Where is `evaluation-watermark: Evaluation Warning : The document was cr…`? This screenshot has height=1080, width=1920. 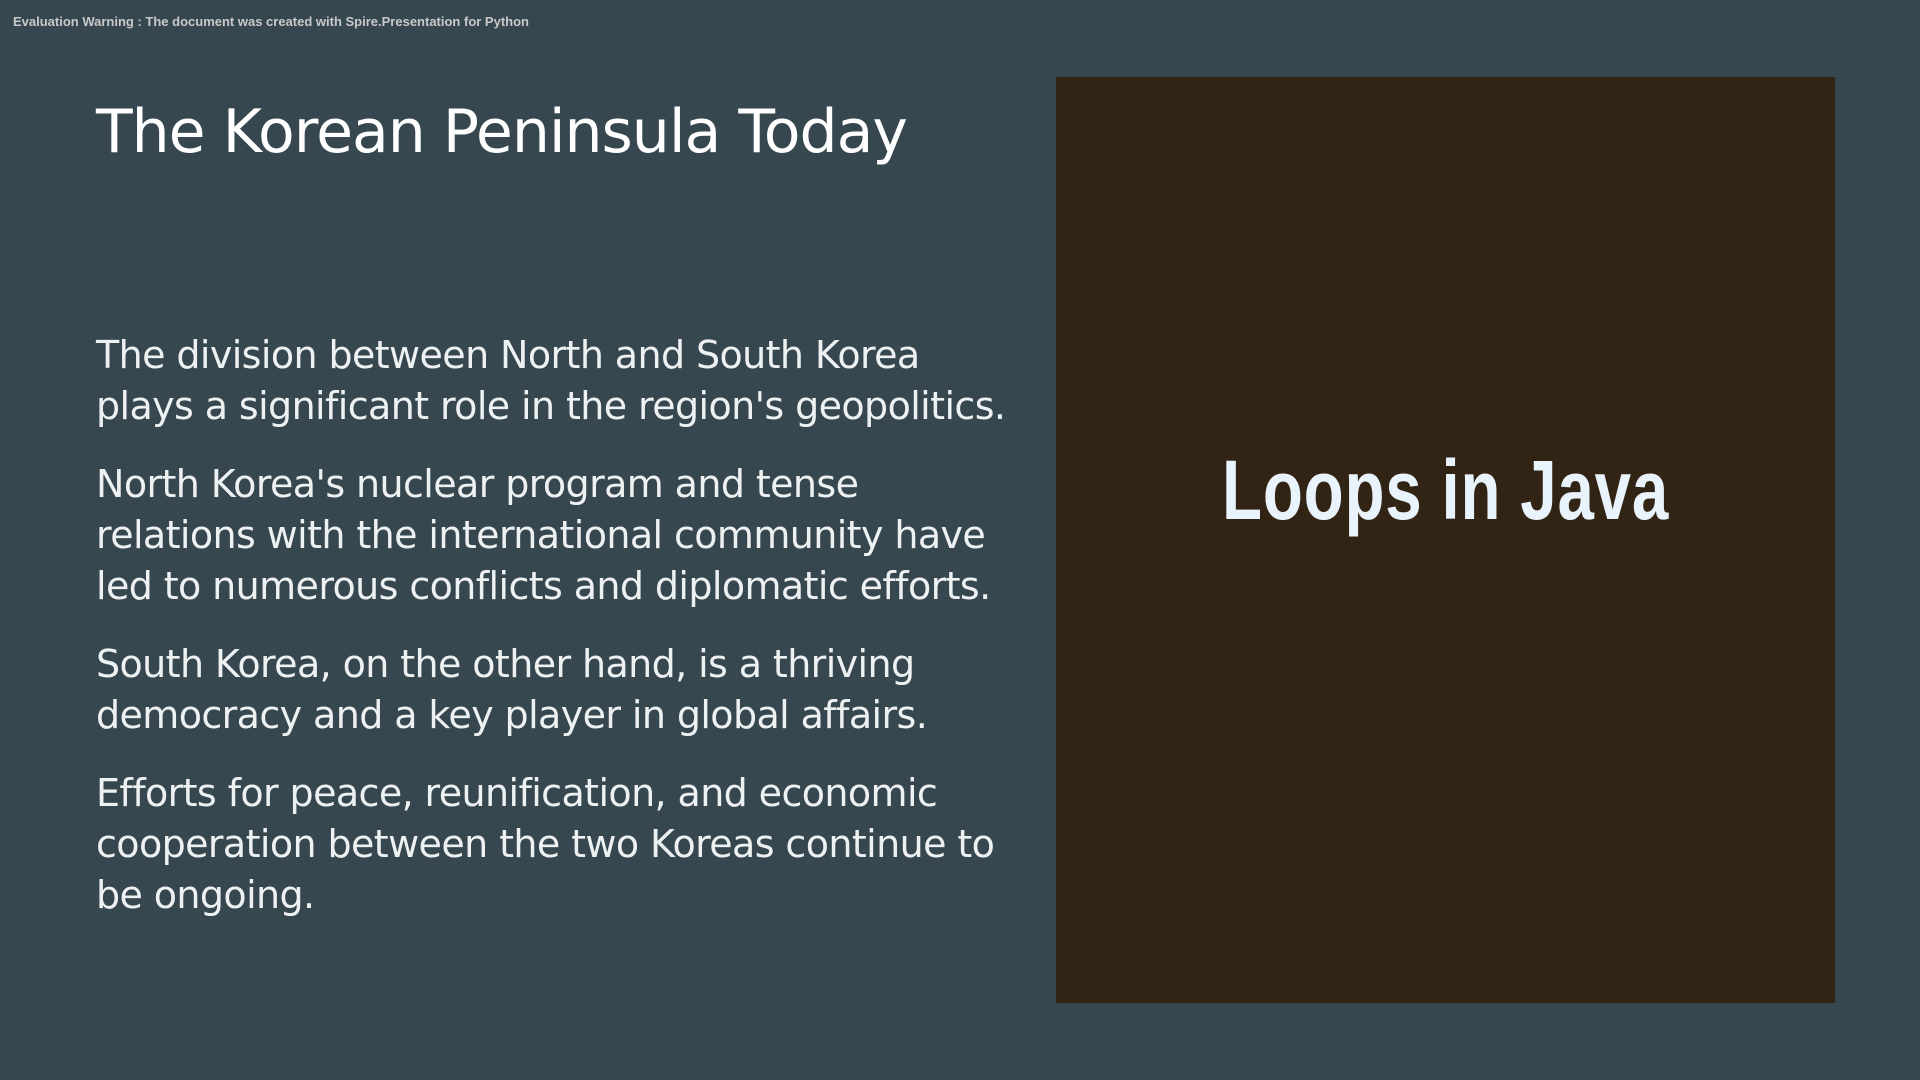
evaluation-watermark: Evaluation Warning : The document was cr… is located at coordinates (271, 21).